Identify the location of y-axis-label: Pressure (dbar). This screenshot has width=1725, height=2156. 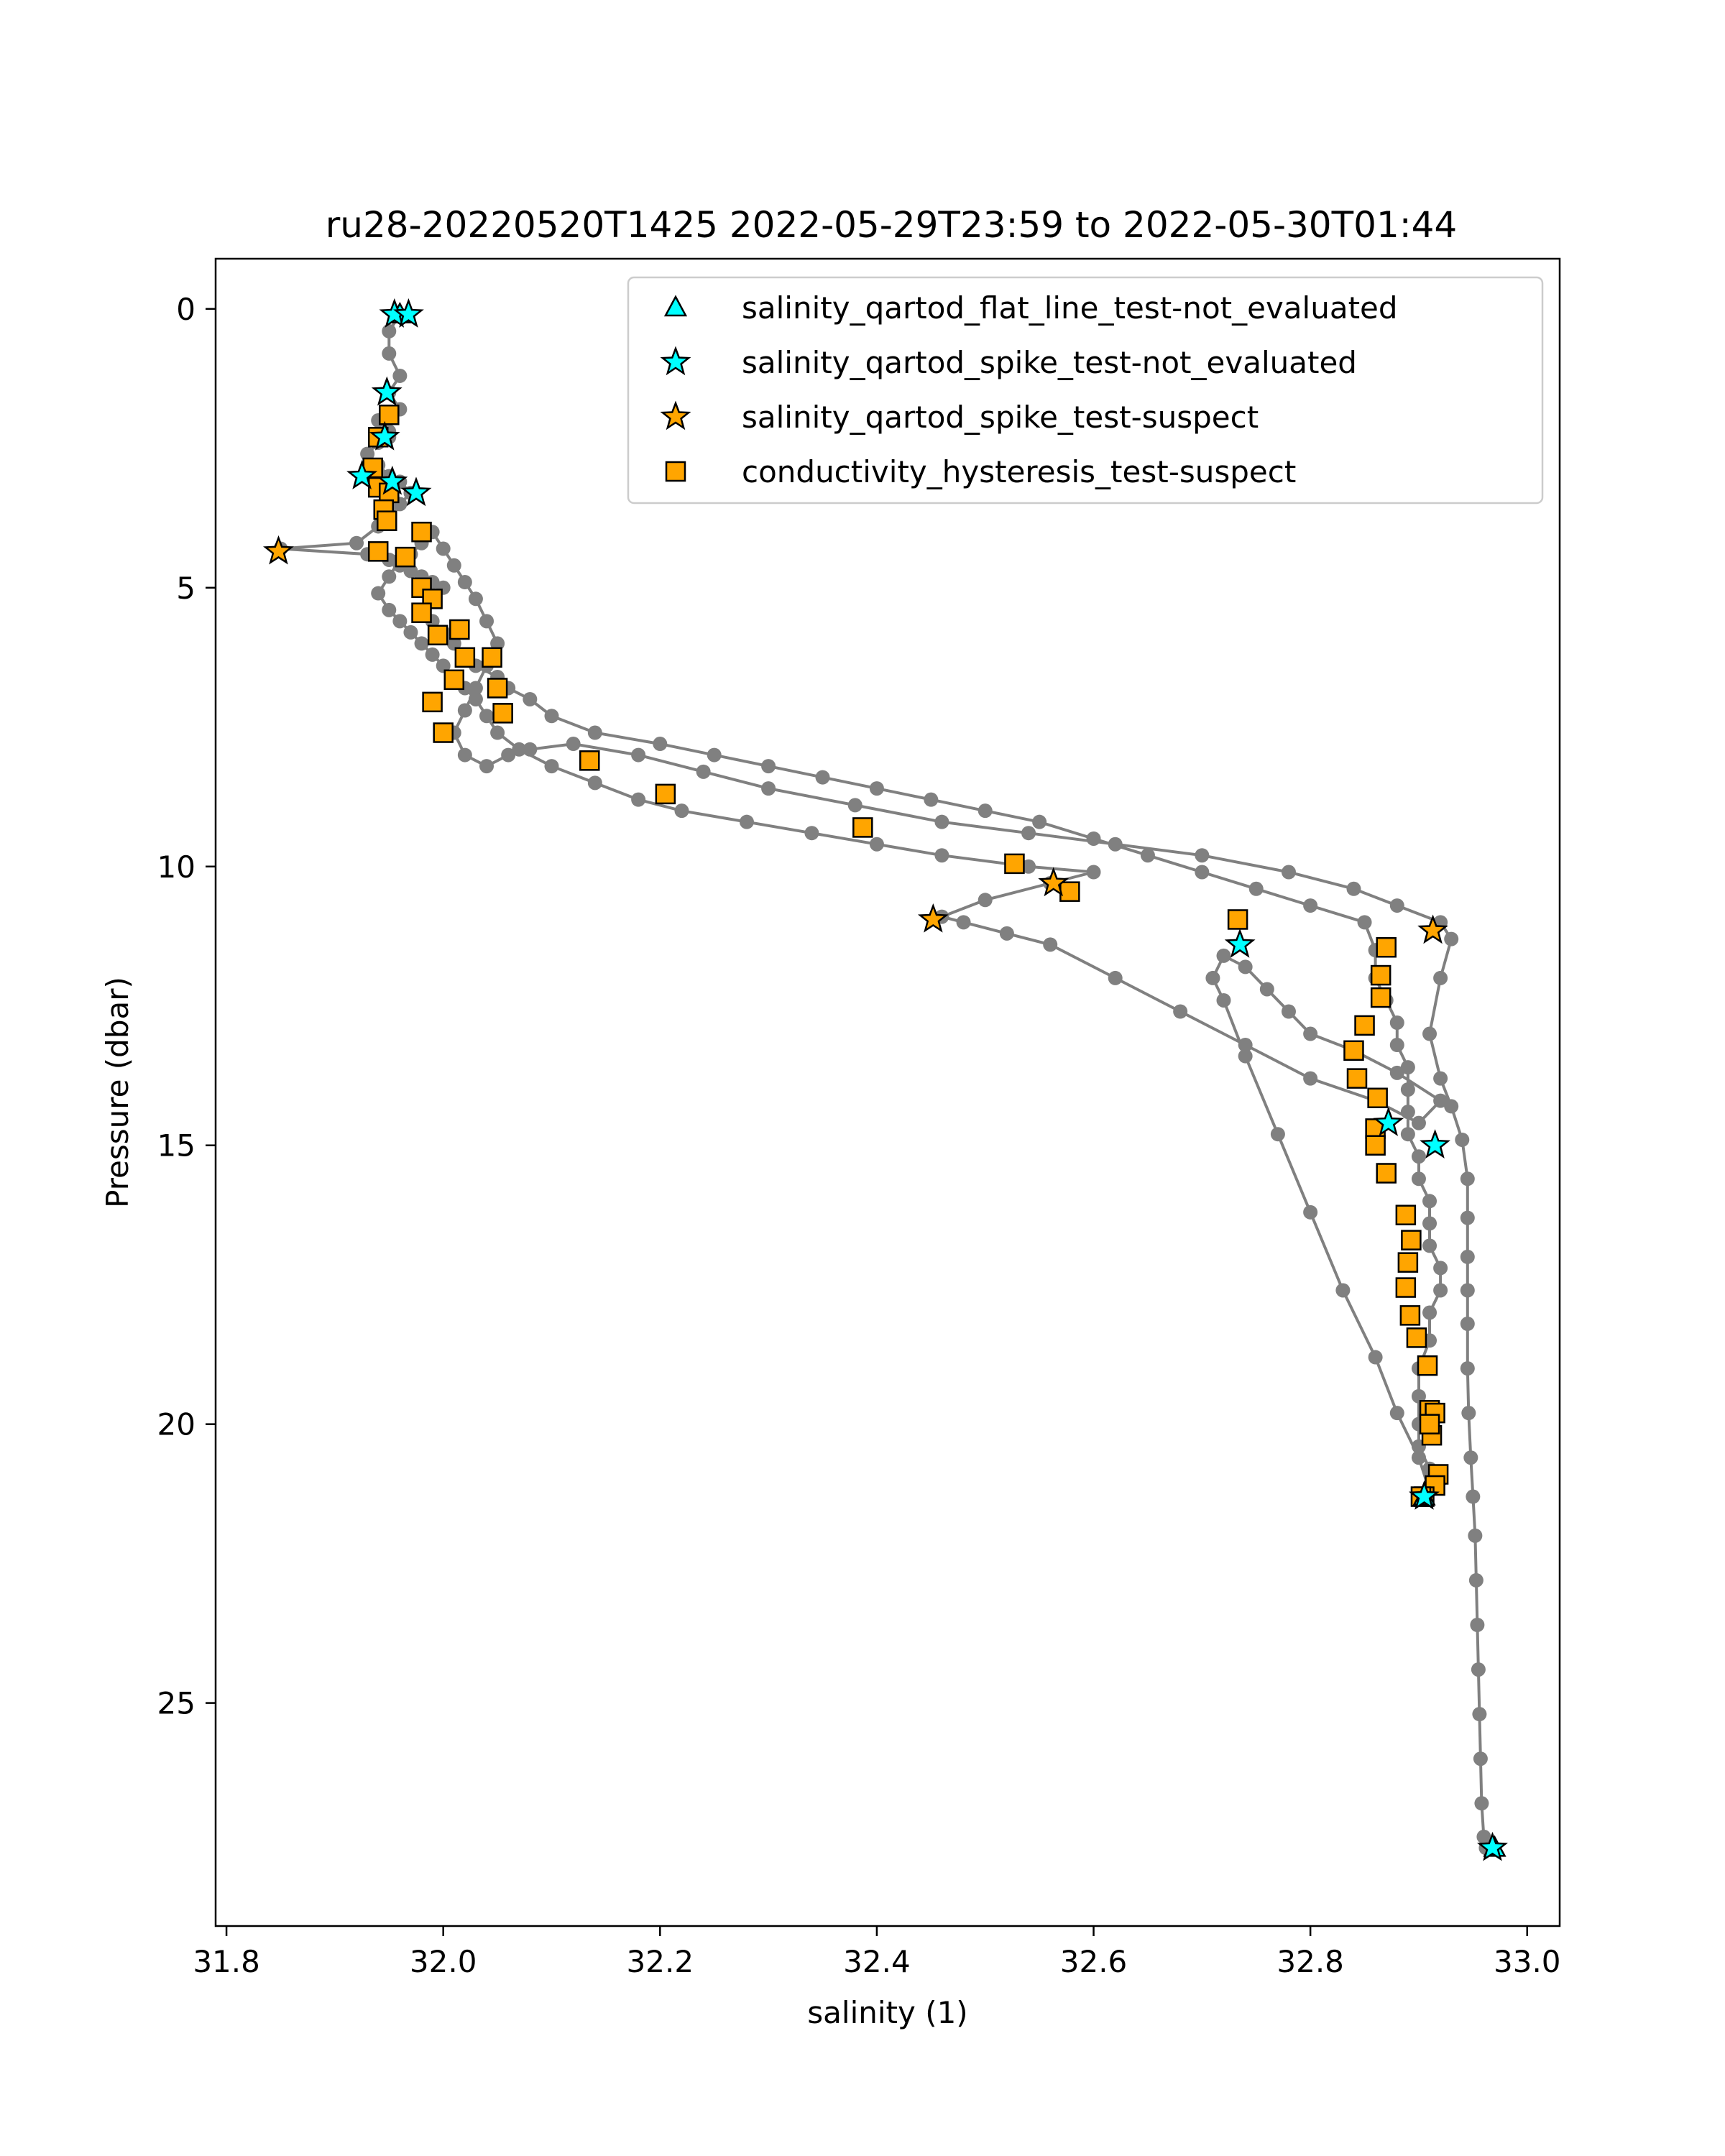
(117, 1093).